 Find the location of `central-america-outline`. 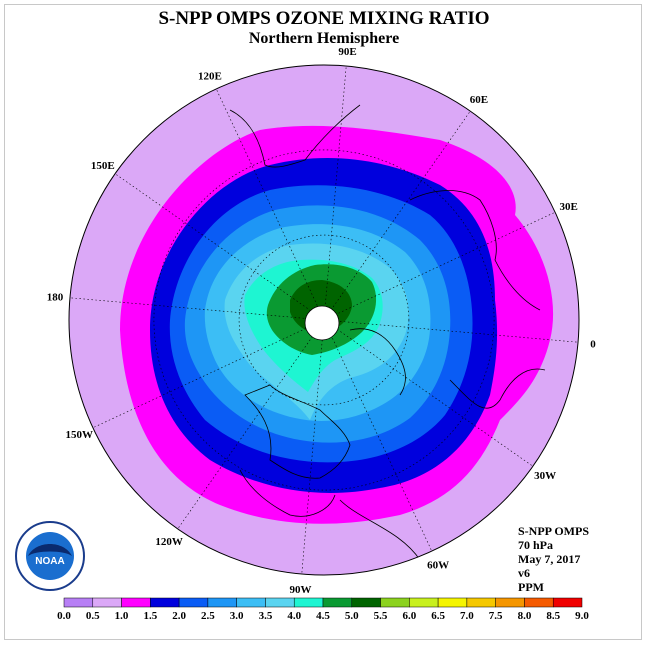

central-america-outline is located at coordinates (287, 493).